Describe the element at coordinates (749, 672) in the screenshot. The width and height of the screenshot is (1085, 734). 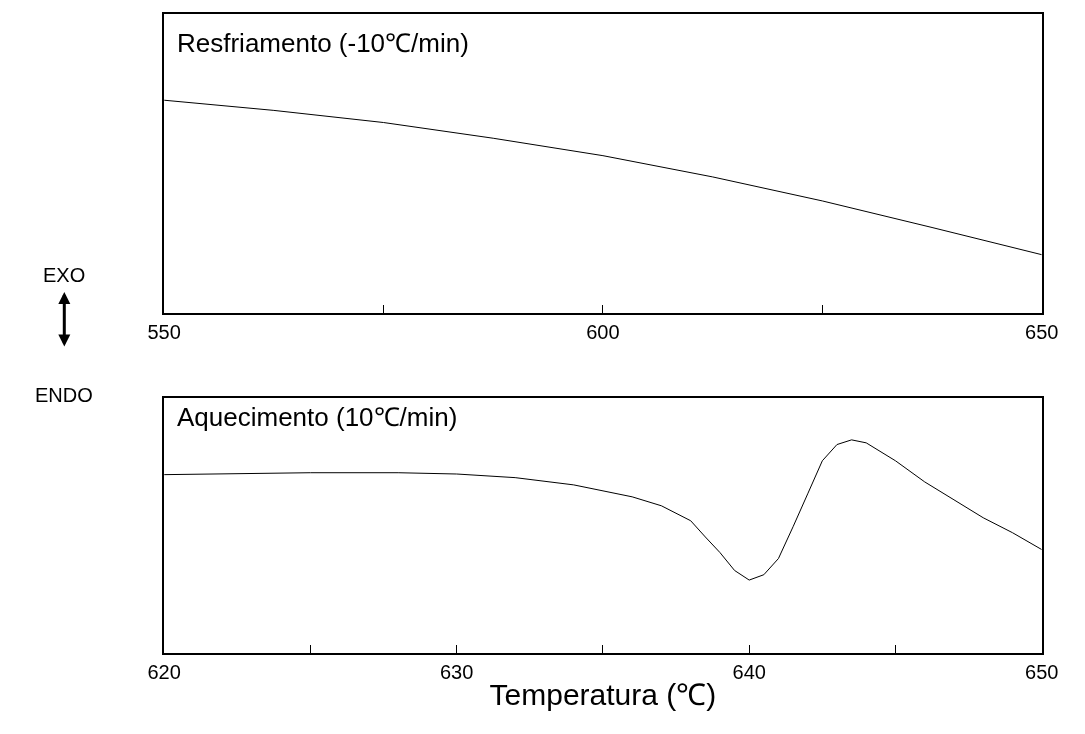
I see `x-tick-label: 640` at that location.